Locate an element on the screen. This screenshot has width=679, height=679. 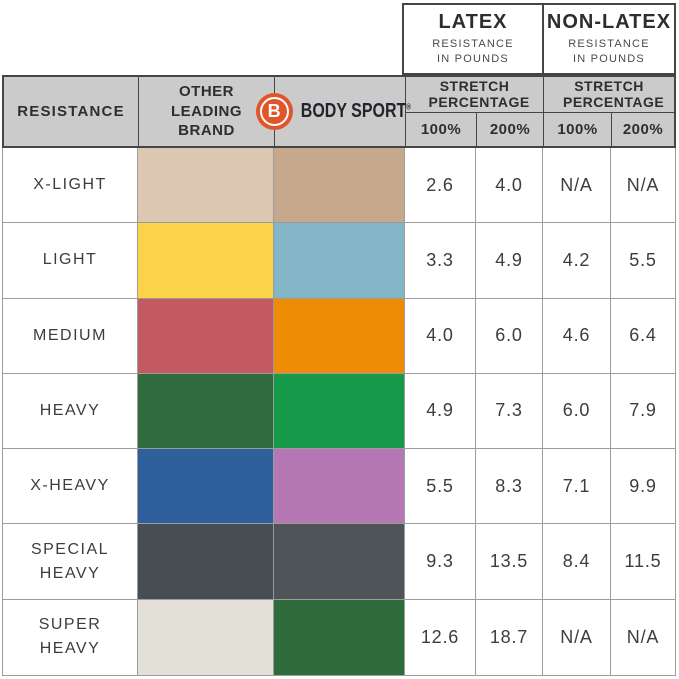
value-latex-100: 12.6 is located at coordinates (440, 637).